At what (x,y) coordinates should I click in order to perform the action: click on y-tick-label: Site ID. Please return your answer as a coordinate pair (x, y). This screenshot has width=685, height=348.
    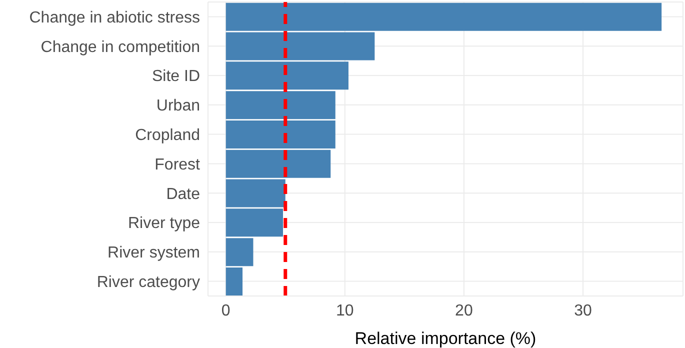
    Looking at the image, I should click on (176, 77).